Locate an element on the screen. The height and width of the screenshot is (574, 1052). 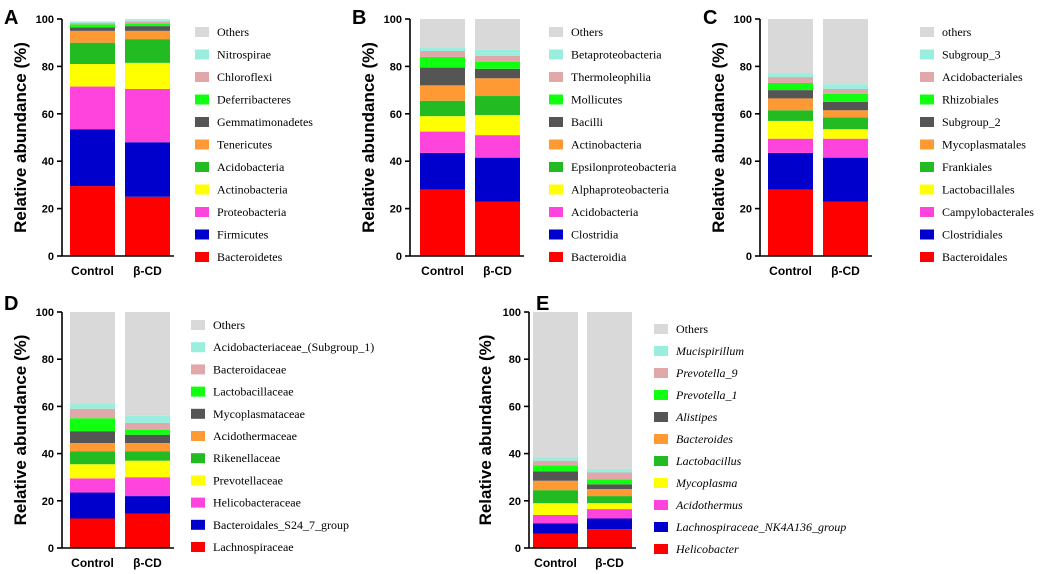
legend-label: Acidothermaceae is located at coordinates (255, 436).